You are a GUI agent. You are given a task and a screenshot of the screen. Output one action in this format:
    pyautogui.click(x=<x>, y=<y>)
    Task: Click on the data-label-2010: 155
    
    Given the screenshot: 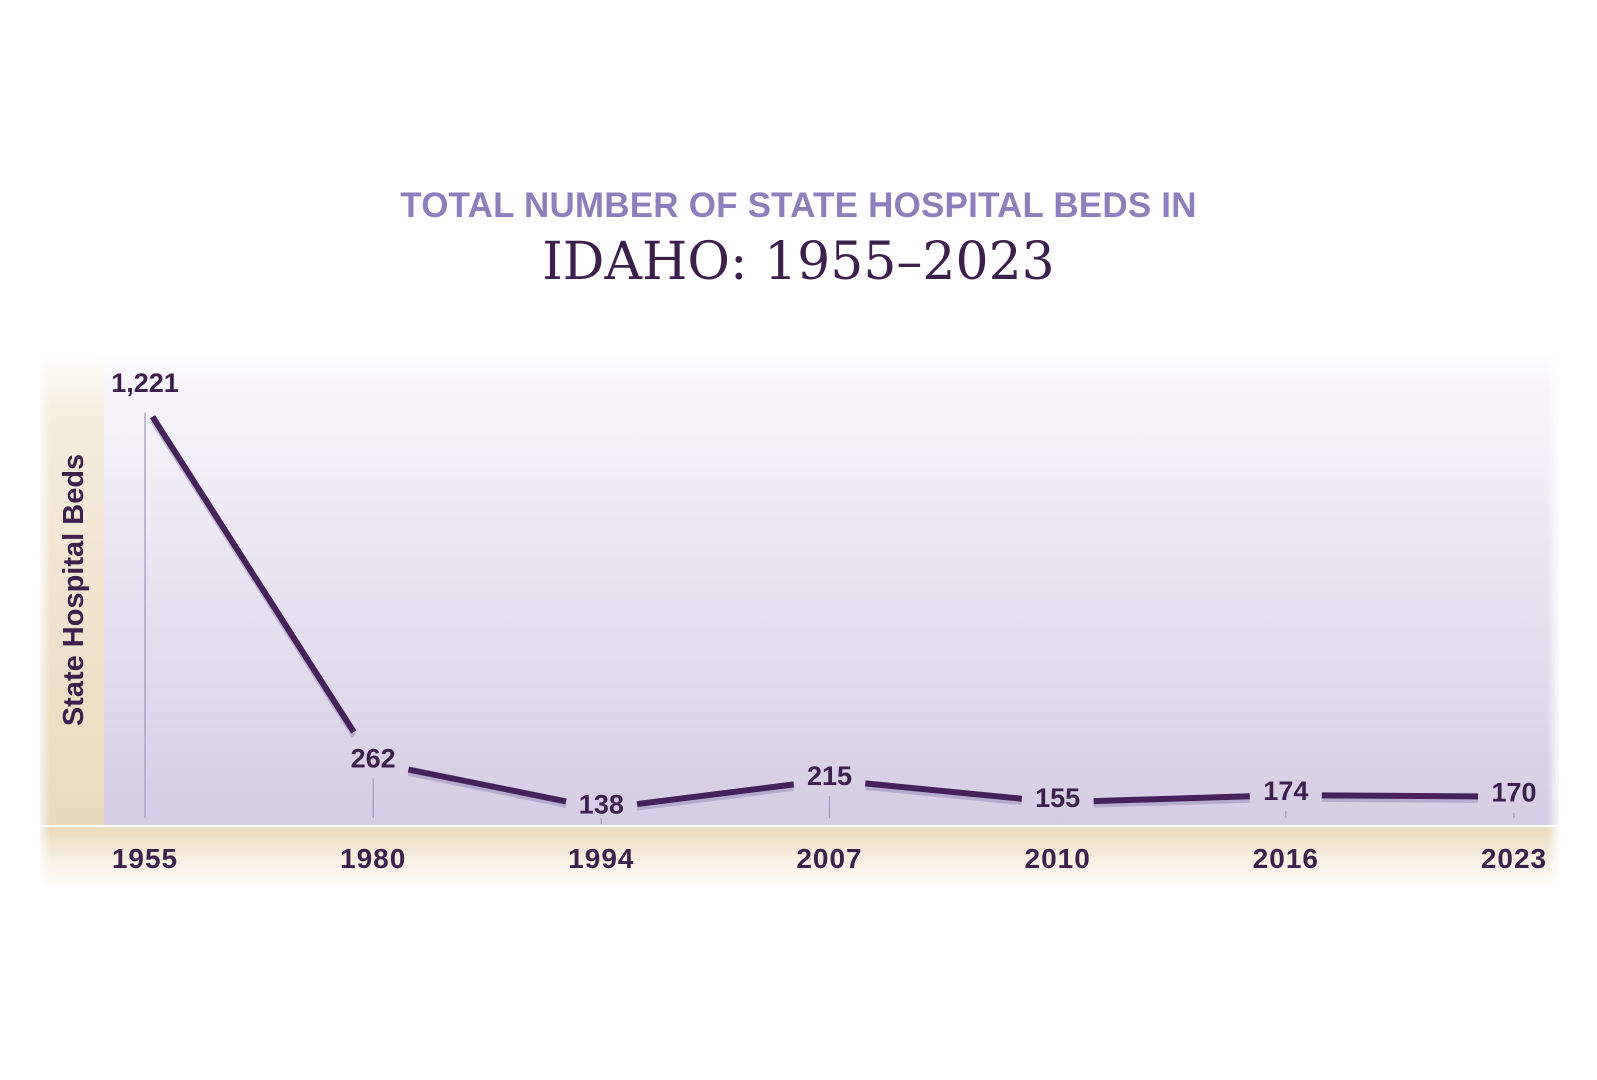 What is the action you would take?
    pyautogui.click(x=1057, y=798)
    